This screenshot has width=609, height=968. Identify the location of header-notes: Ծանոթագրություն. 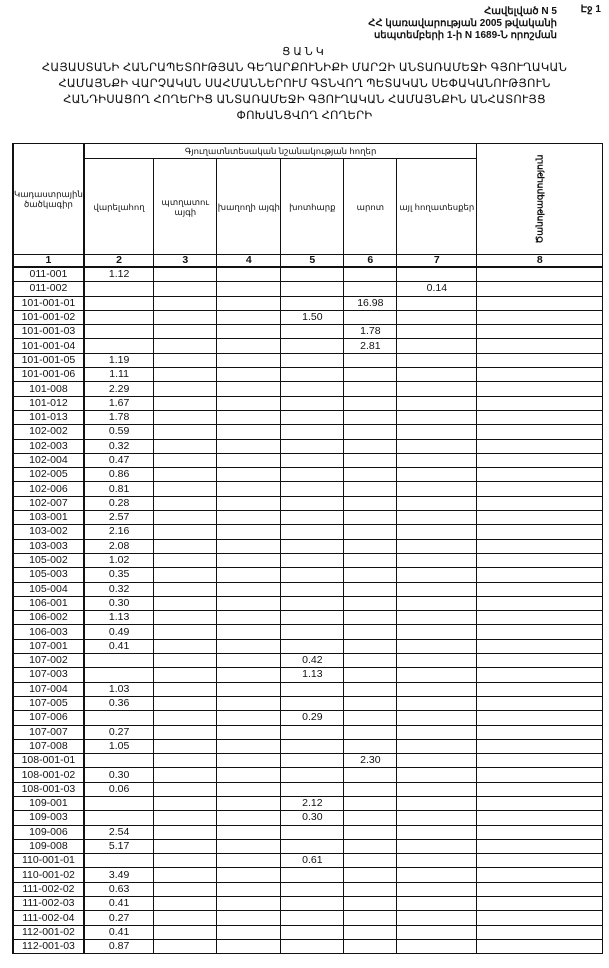
(540, 199).